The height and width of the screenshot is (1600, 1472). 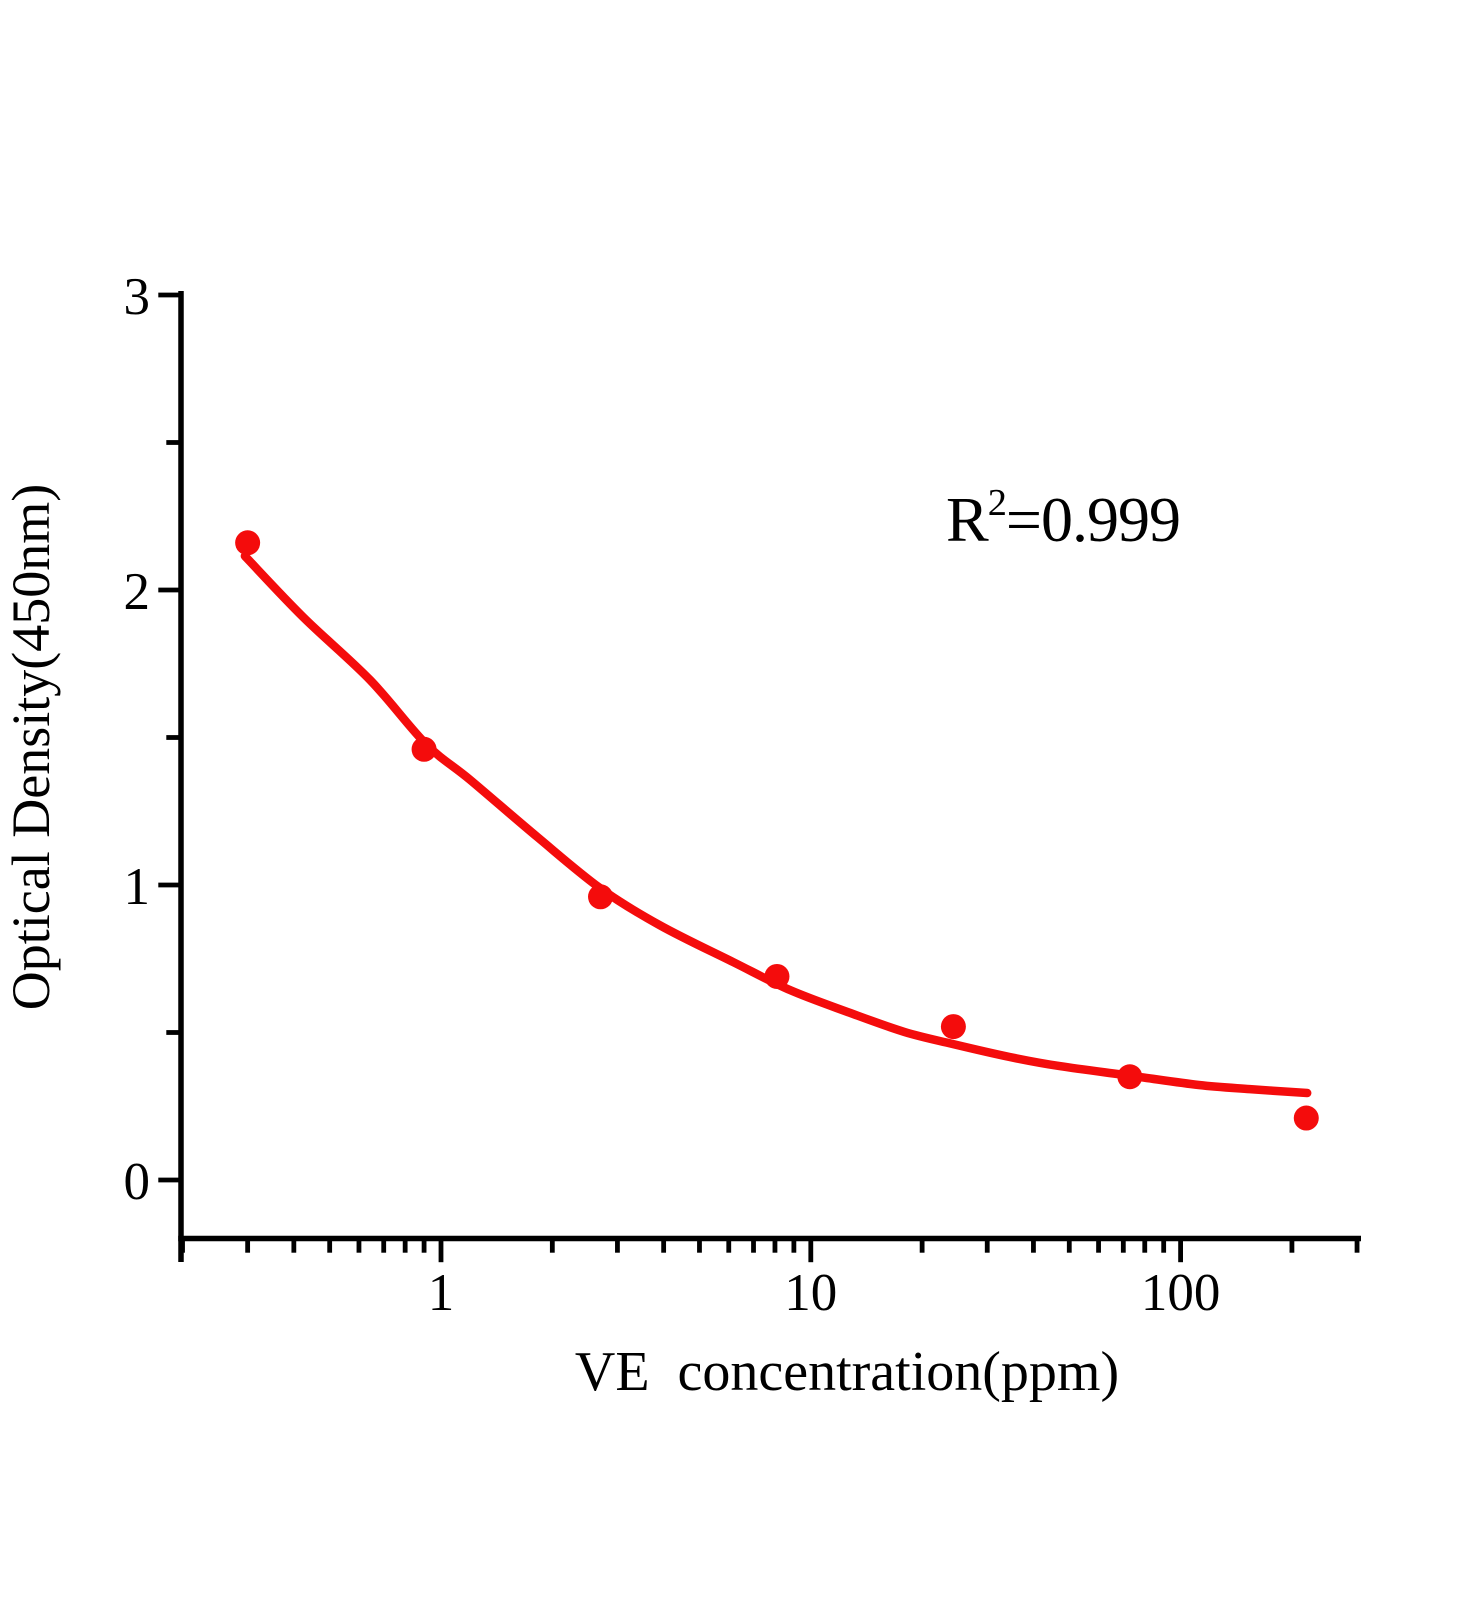 I want to click on y-tick-label: 3, so click(x=137, y=297).